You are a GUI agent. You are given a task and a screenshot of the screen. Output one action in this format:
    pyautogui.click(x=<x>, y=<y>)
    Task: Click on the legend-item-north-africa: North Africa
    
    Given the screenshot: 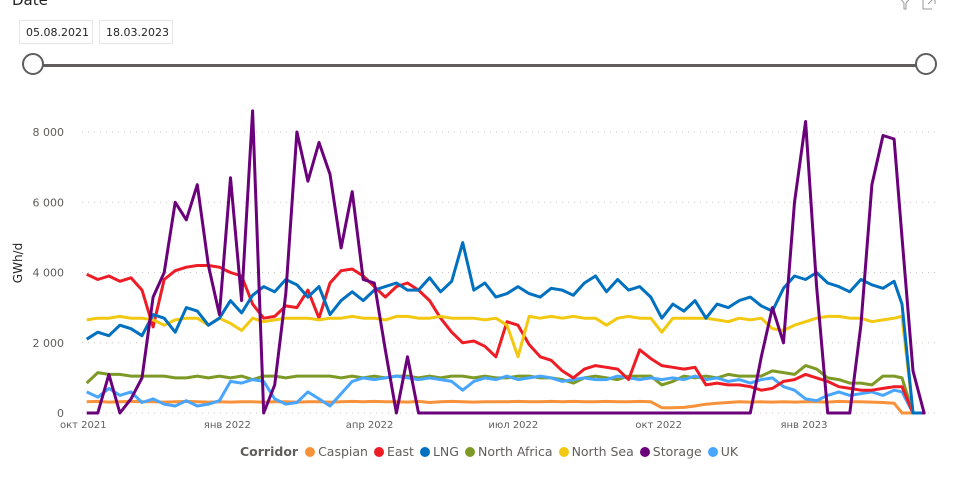 What is the action you would take?
    pyautogui.click(x=508, y=451)
    